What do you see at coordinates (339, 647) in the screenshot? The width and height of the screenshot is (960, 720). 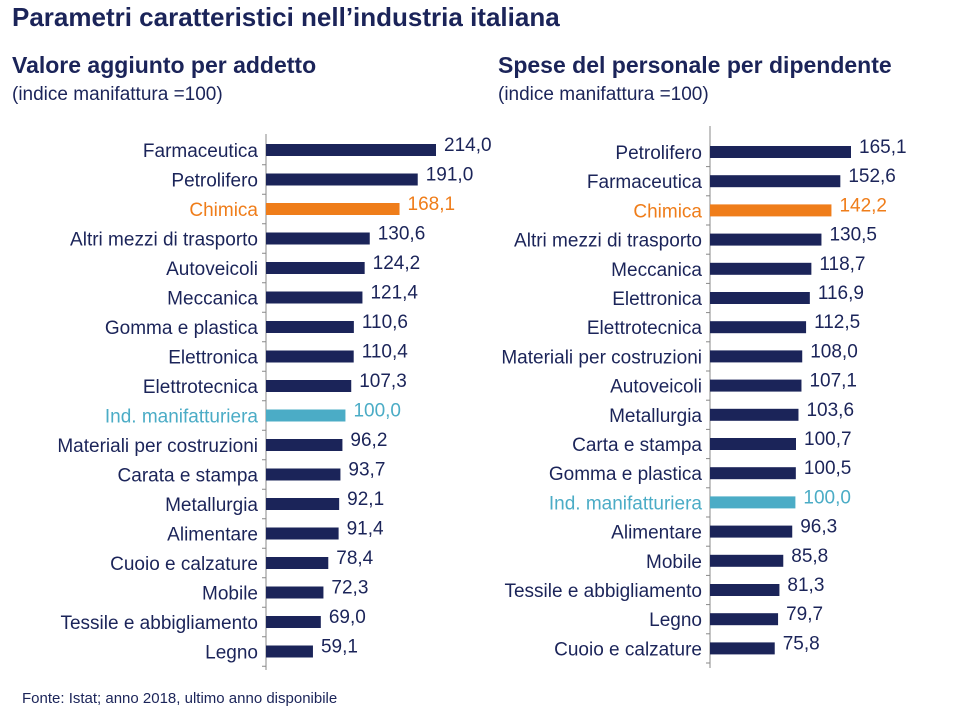 I see `value-label: 59,1` at bounding box center [339, 647].